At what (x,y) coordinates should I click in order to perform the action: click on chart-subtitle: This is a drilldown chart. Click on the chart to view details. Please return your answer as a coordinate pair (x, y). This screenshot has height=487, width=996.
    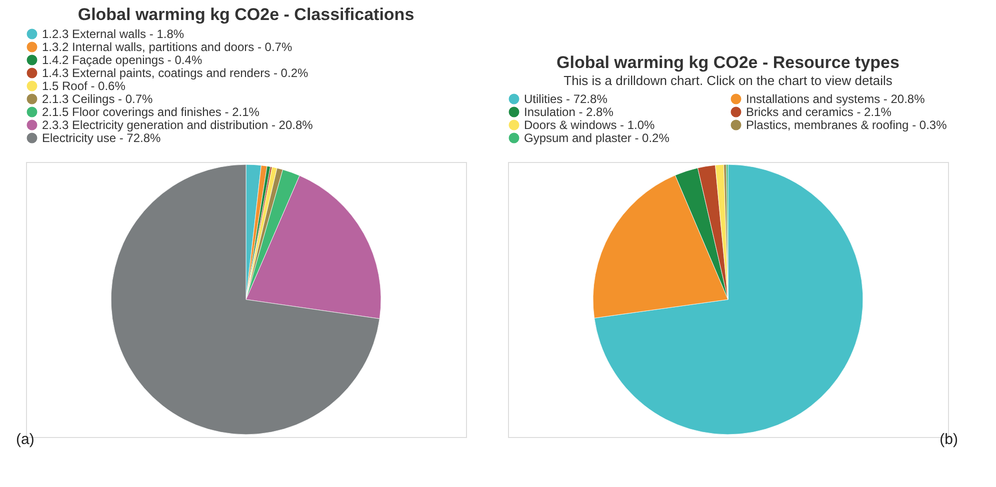
    Looking at the image, I should click on (728, 80).